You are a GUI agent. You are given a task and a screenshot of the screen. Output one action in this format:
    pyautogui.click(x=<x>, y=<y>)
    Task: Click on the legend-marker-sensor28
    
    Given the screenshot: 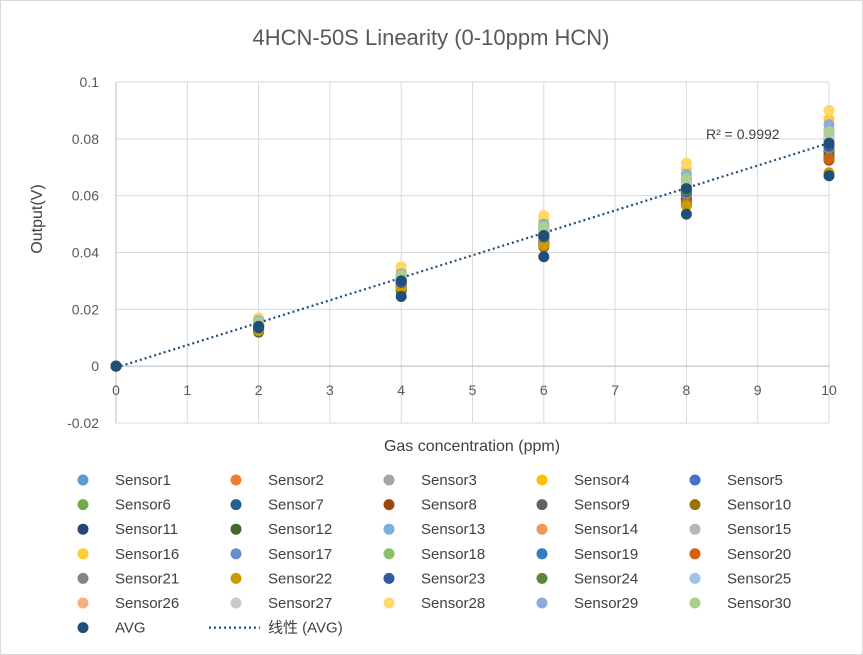 What is the action you would take?
    pyautogui.click(x=389, y=603)
    